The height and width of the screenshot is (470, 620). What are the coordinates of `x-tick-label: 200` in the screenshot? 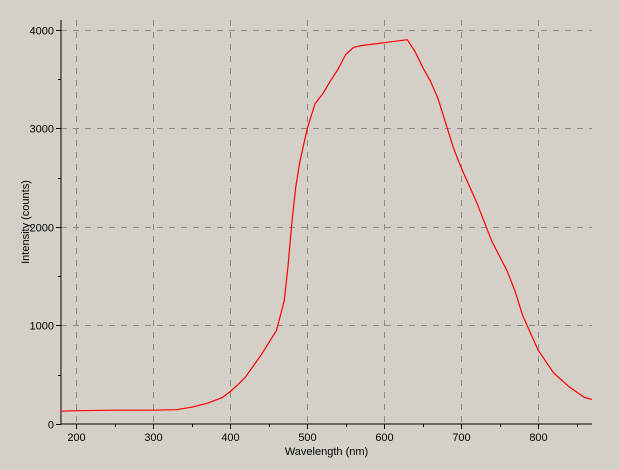 It's located at (76, 438).